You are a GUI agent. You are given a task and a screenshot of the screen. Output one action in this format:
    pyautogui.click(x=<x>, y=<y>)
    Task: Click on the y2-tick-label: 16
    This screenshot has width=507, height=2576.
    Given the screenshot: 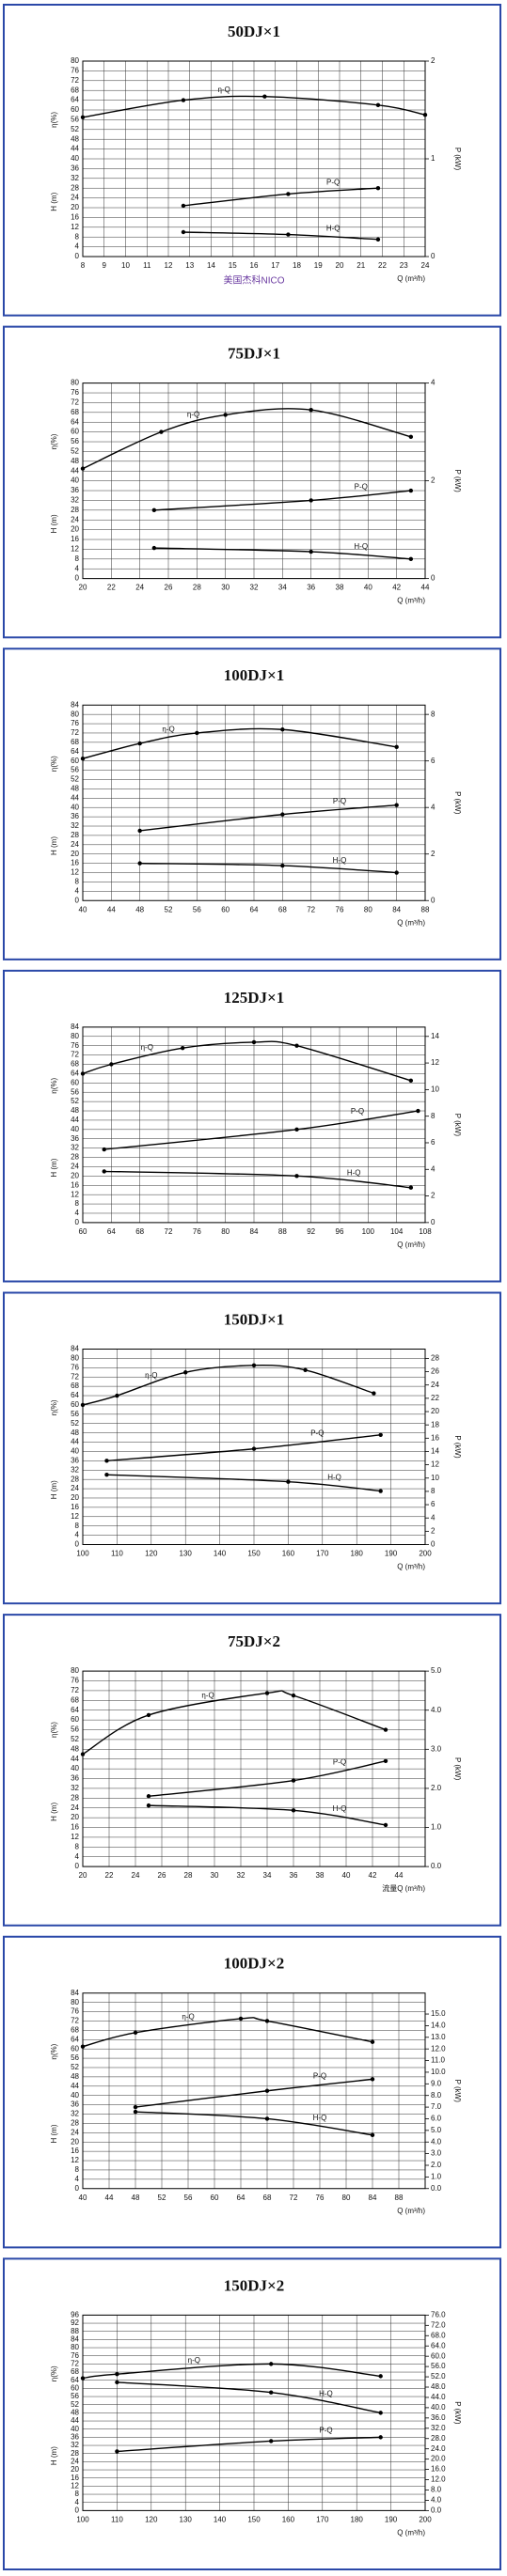 What is the action you would take?
    pyautogui.click(x=435, y=1437)
    